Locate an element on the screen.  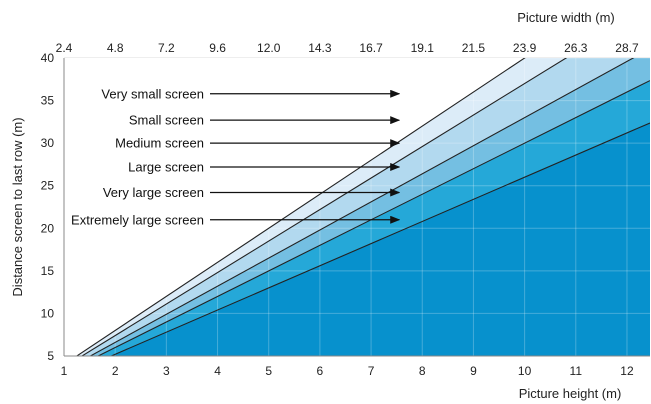
annotation-label: Very large screen is located at coordinates (153, 192).